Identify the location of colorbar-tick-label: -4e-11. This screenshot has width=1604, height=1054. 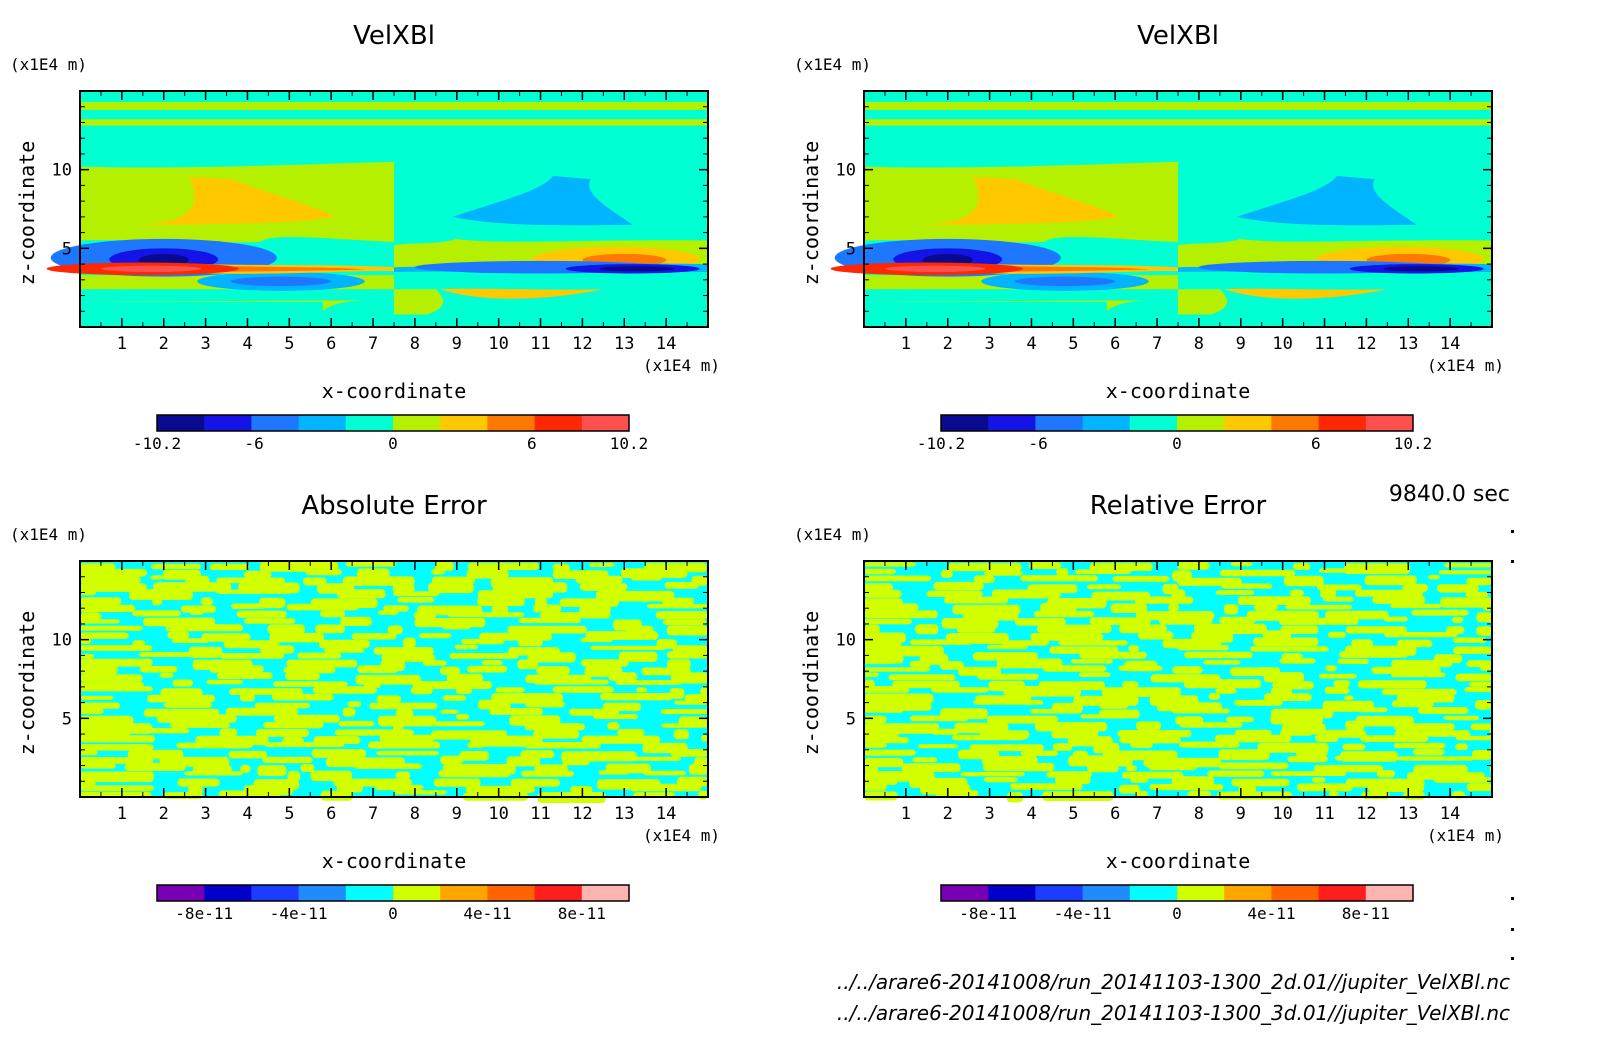
(1083, 913).